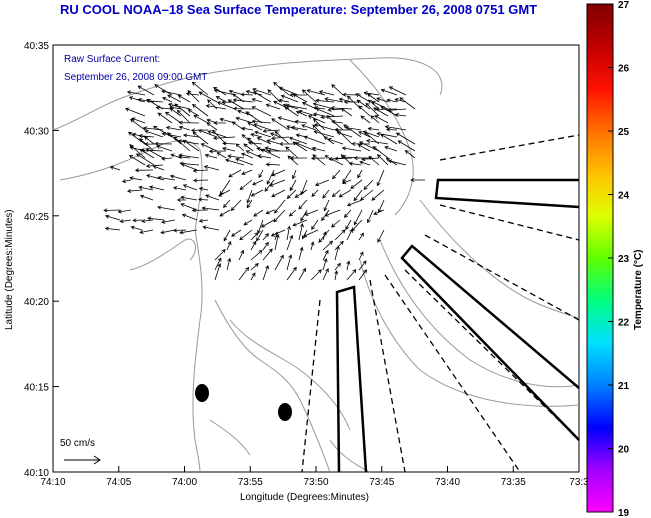  I want to click on y-tick-label: 40:20, so click(36, 302).